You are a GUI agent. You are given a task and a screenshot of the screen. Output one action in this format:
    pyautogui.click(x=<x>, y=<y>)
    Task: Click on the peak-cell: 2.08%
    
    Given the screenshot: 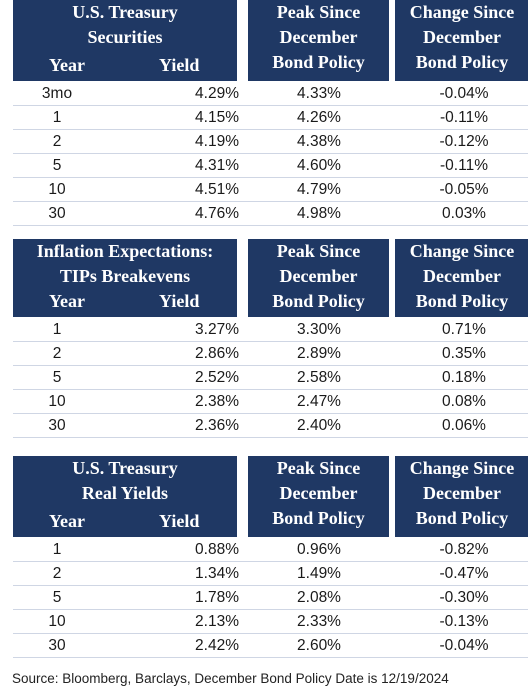 What is the action you would take?
    pyautogui.click(x=319, y=597)
    